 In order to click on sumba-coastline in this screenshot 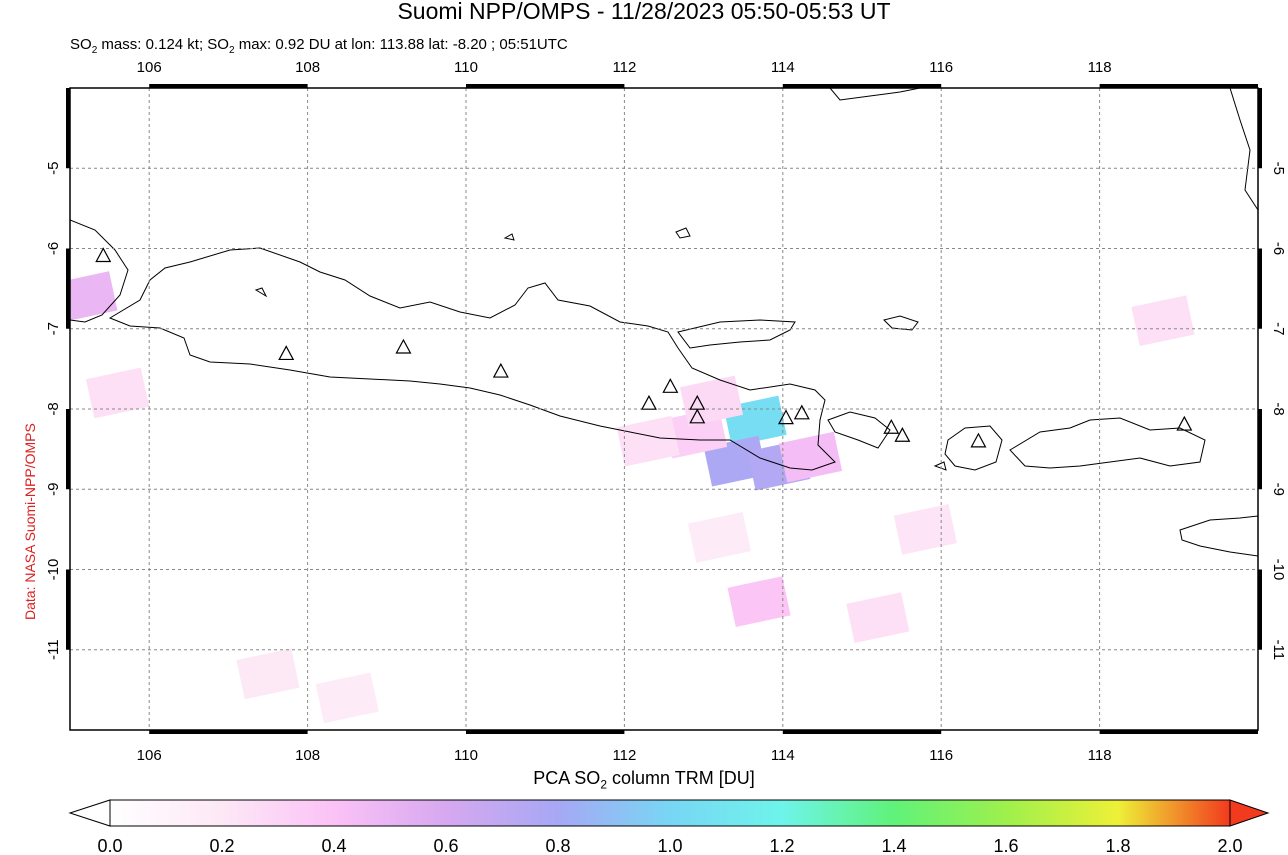, I will do `click(1218, 536)`.